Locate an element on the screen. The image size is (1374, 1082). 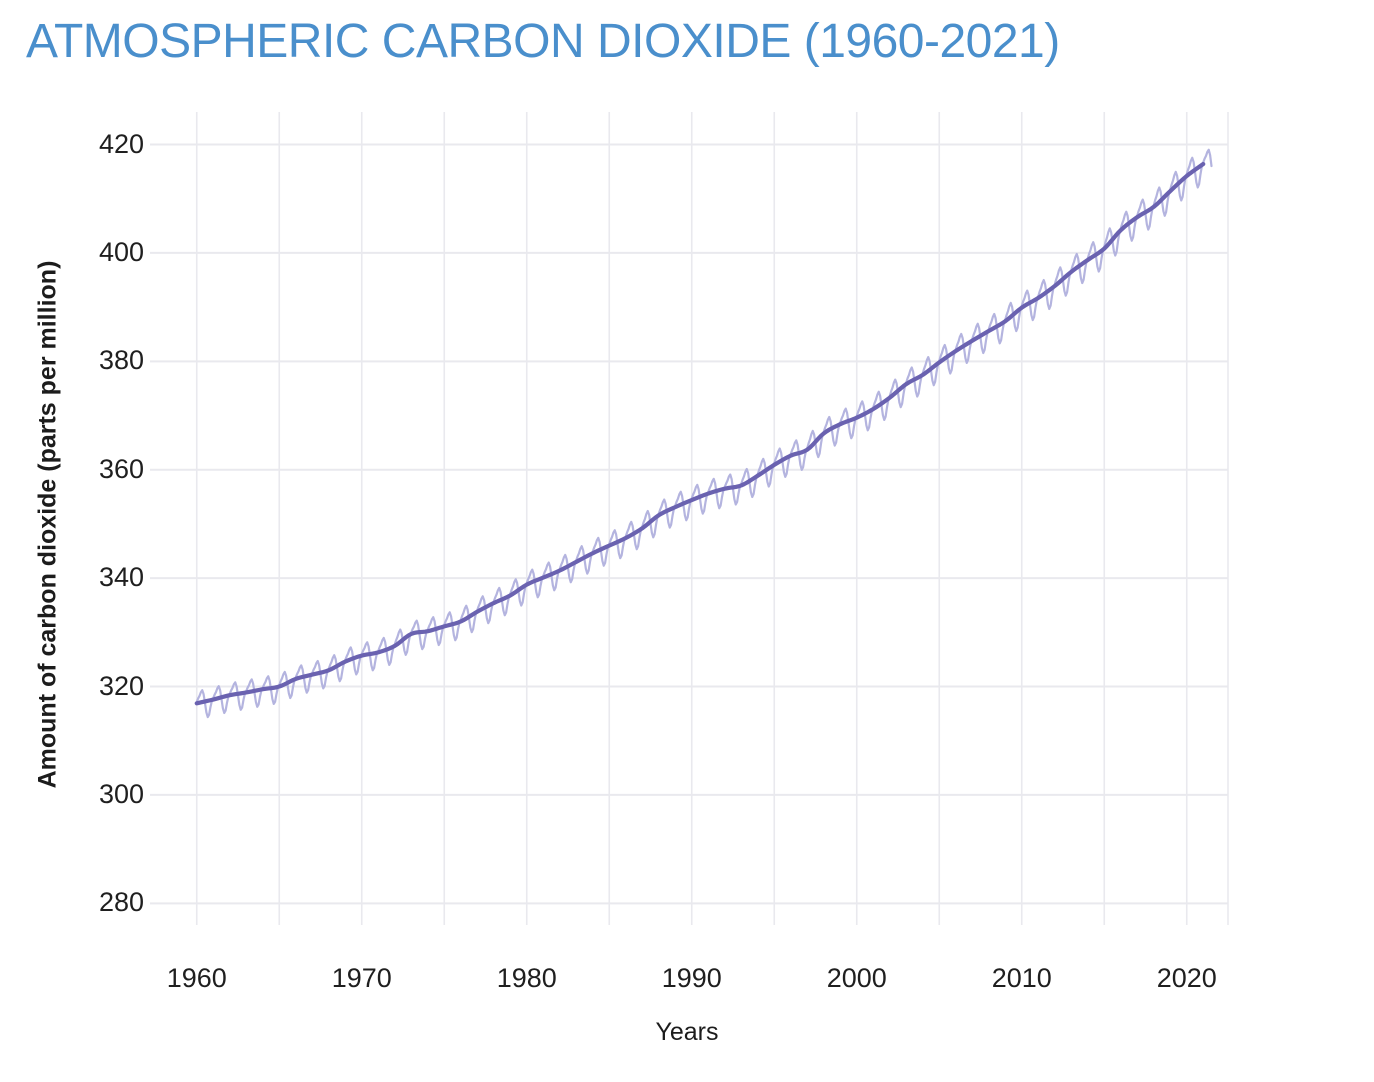
x-axis-title: Years is located at coordinates (687, 1032).